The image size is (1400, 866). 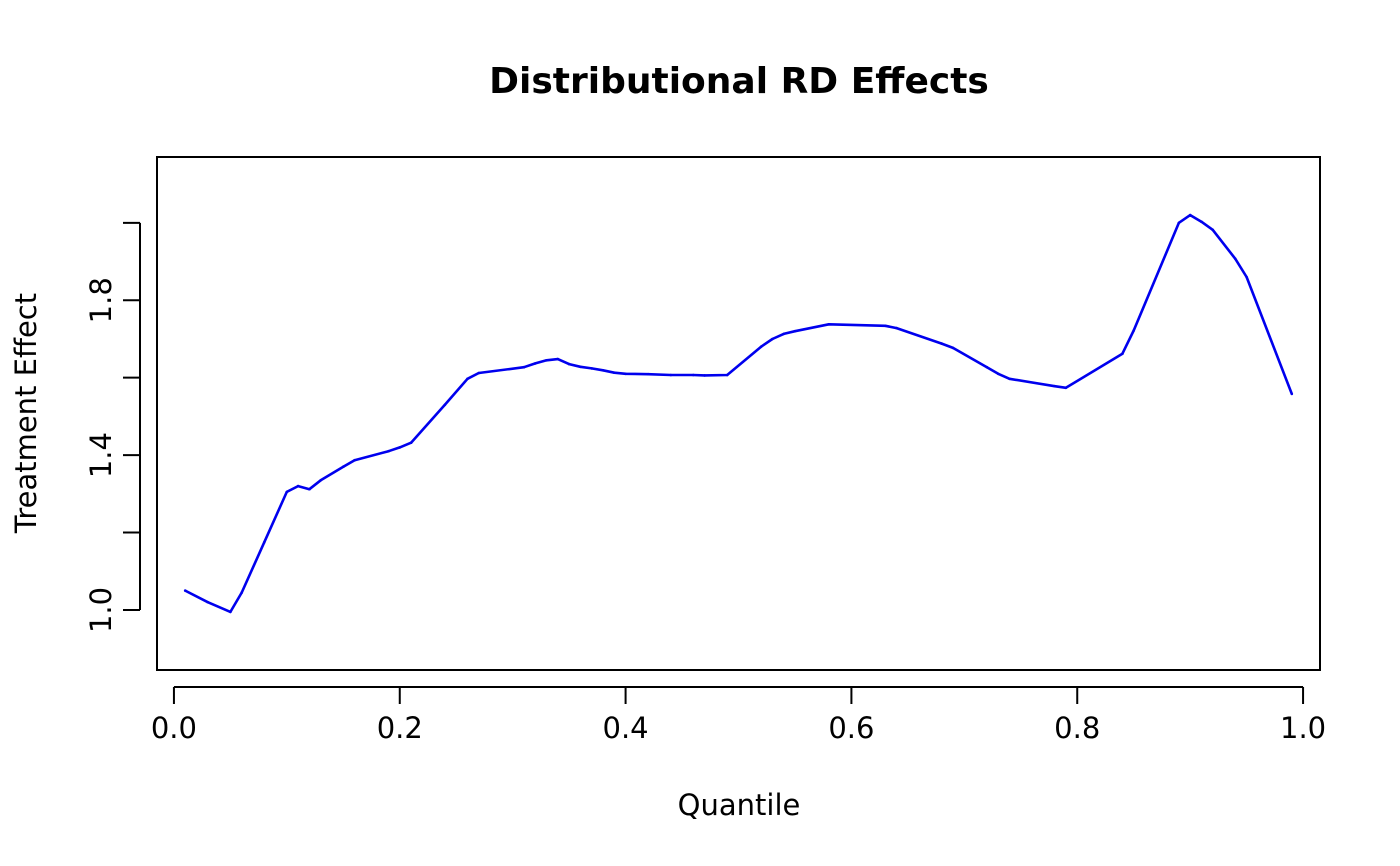 I want to click on x-tick-label: 0.6, so click(x=851, y=728).